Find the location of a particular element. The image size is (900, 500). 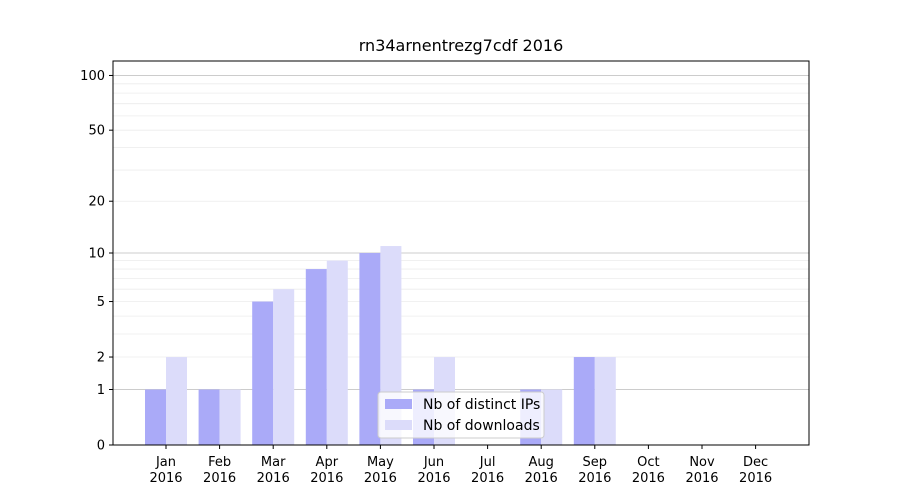

x-tick-label-month: Apr is located at coordinates (327, 462).